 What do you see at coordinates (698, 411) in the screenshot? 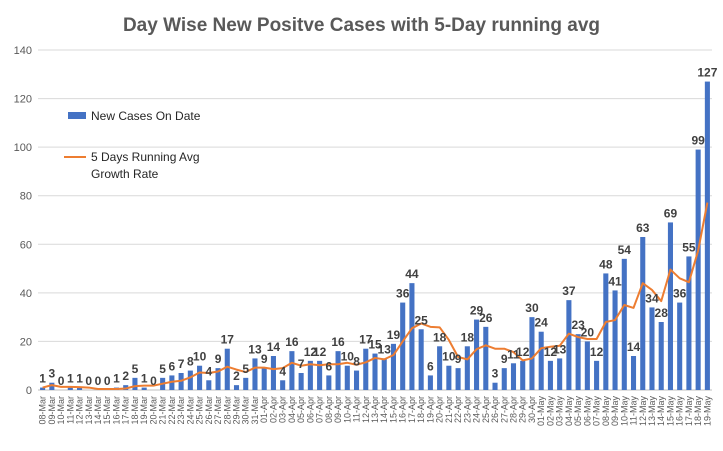
I see `x-tick-label: 18-May` at bounding box center [698, 411].